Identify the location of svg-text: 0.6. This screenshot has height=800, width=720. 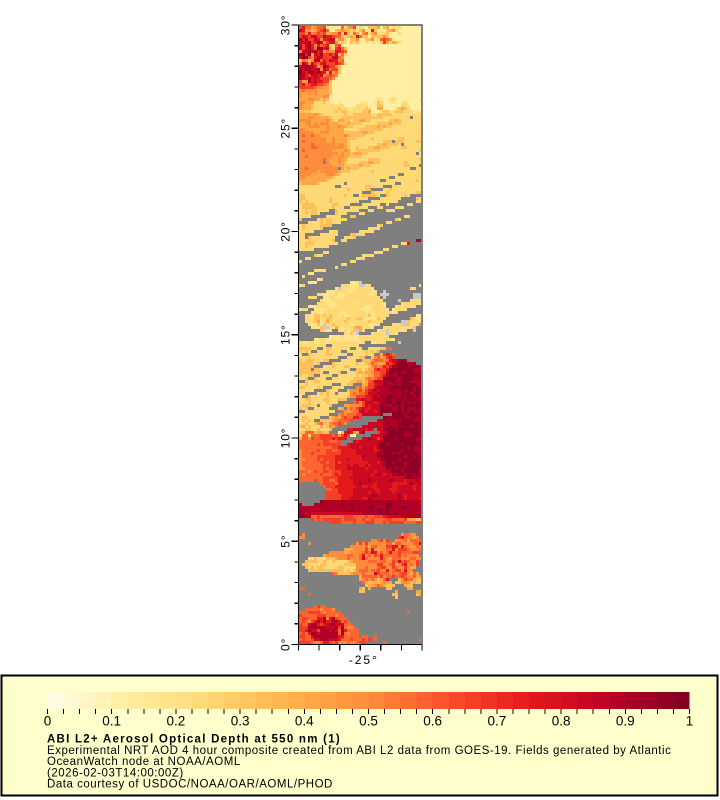
(432, 721).